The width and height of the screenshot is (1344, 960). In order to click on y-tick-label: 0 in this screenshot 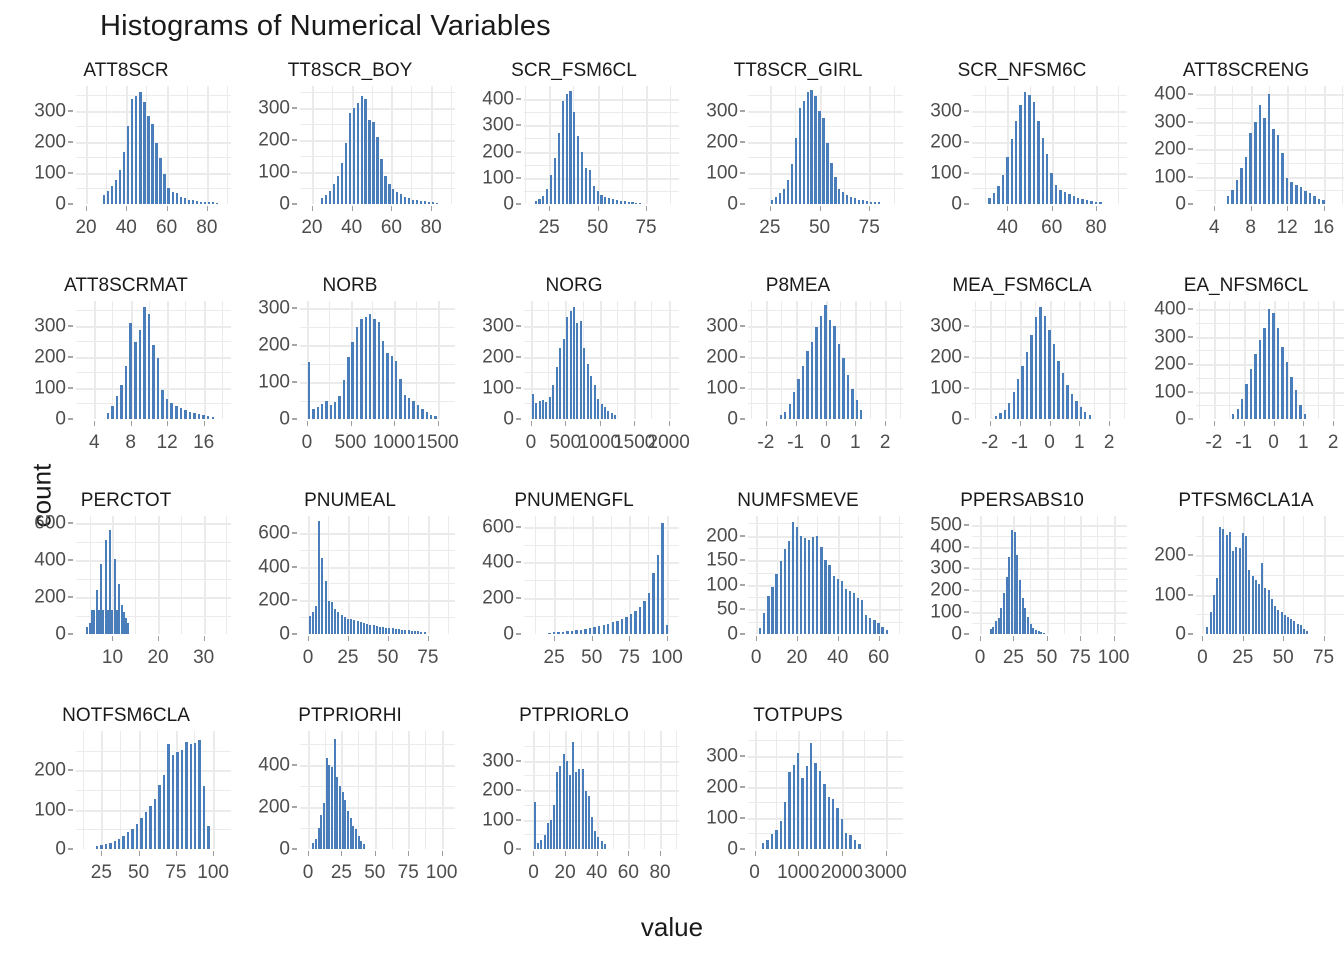, I will do `click(60, 849)`.